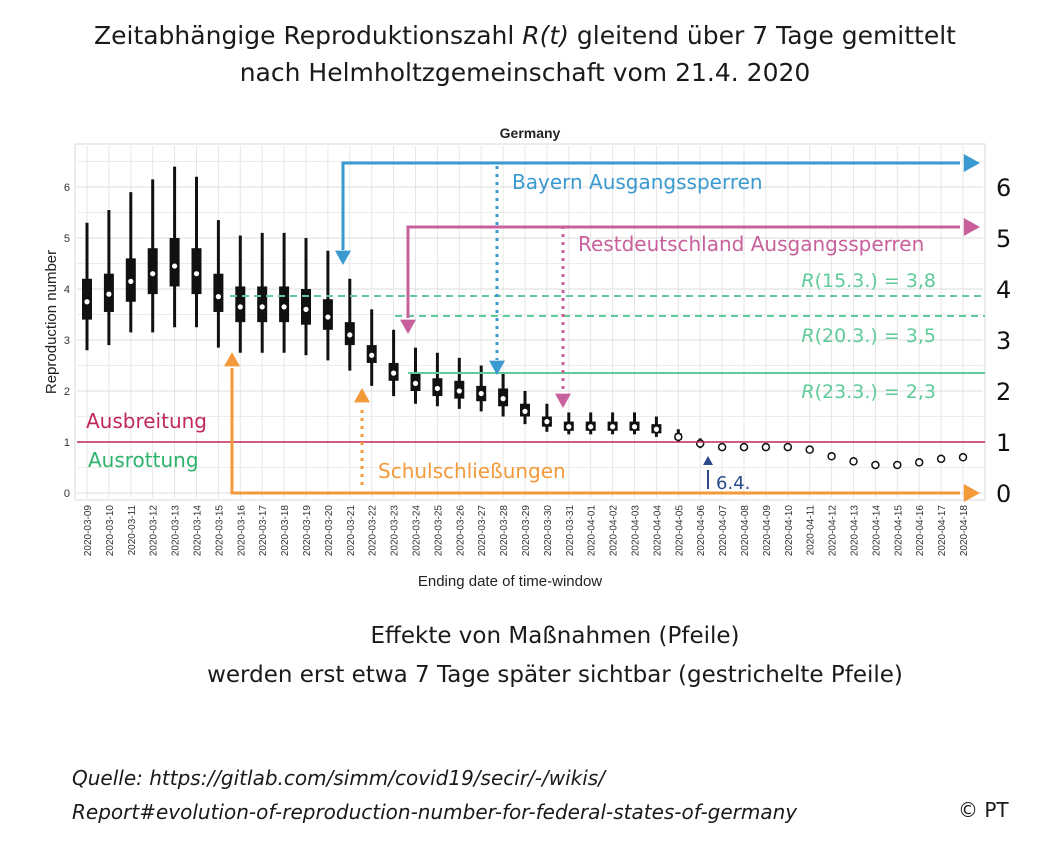 This screenshot has width=1050, height=850. I want to click on x-tick-label: 2020-03-28, so click(504, 531).